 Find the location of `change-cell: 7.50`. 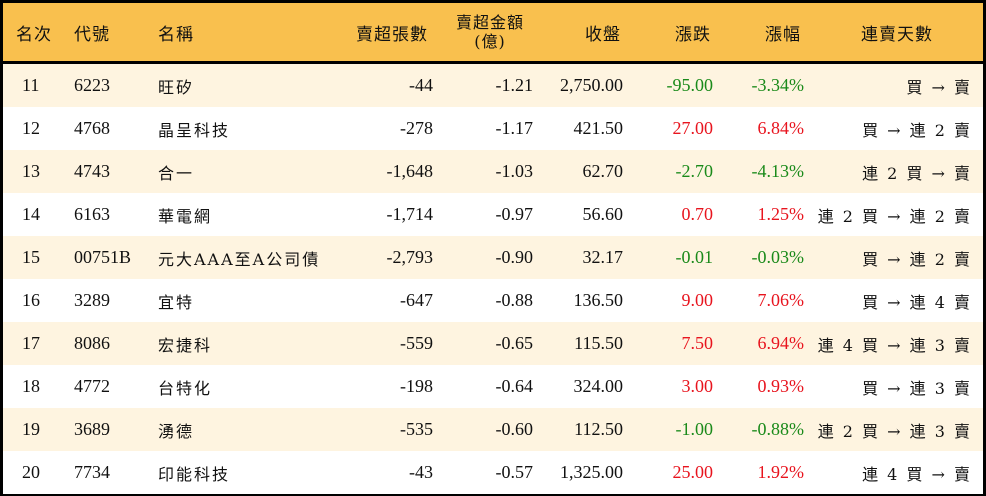

change-cell: 7.50 is located at coordinates (697, 343).